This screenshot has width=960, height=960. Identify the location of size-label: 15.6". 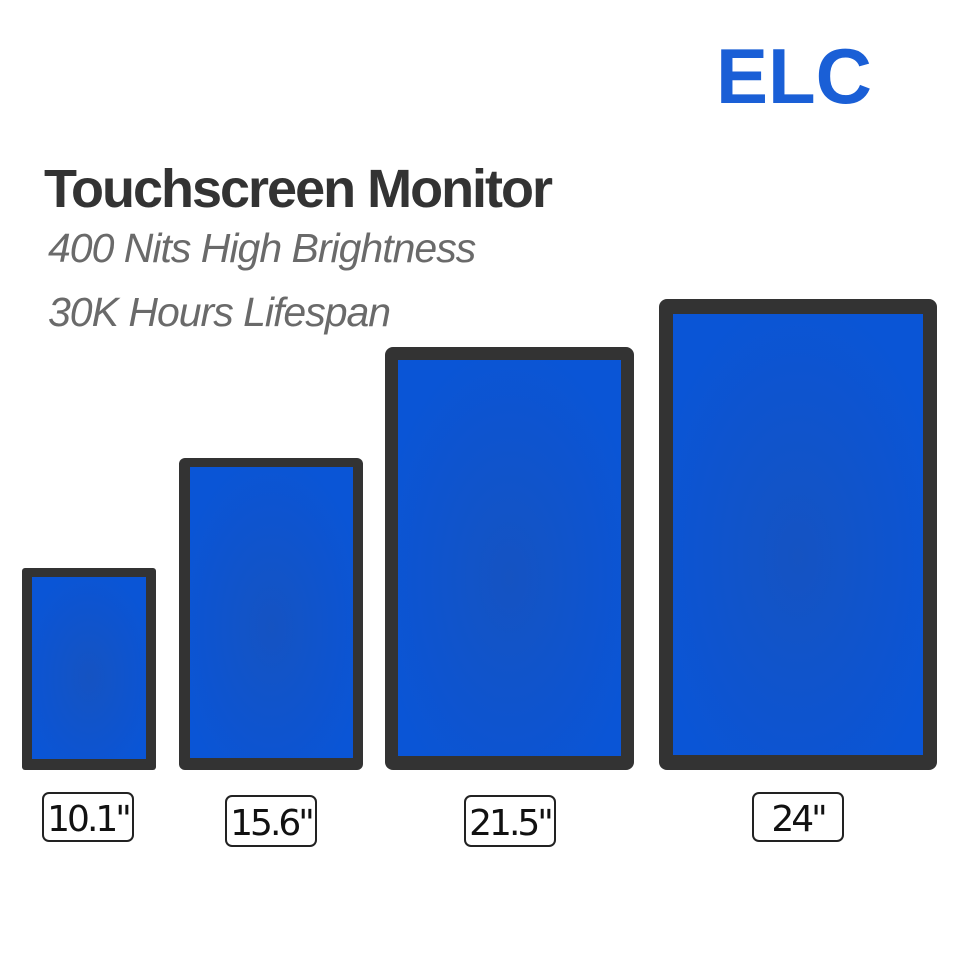
(271, 823).